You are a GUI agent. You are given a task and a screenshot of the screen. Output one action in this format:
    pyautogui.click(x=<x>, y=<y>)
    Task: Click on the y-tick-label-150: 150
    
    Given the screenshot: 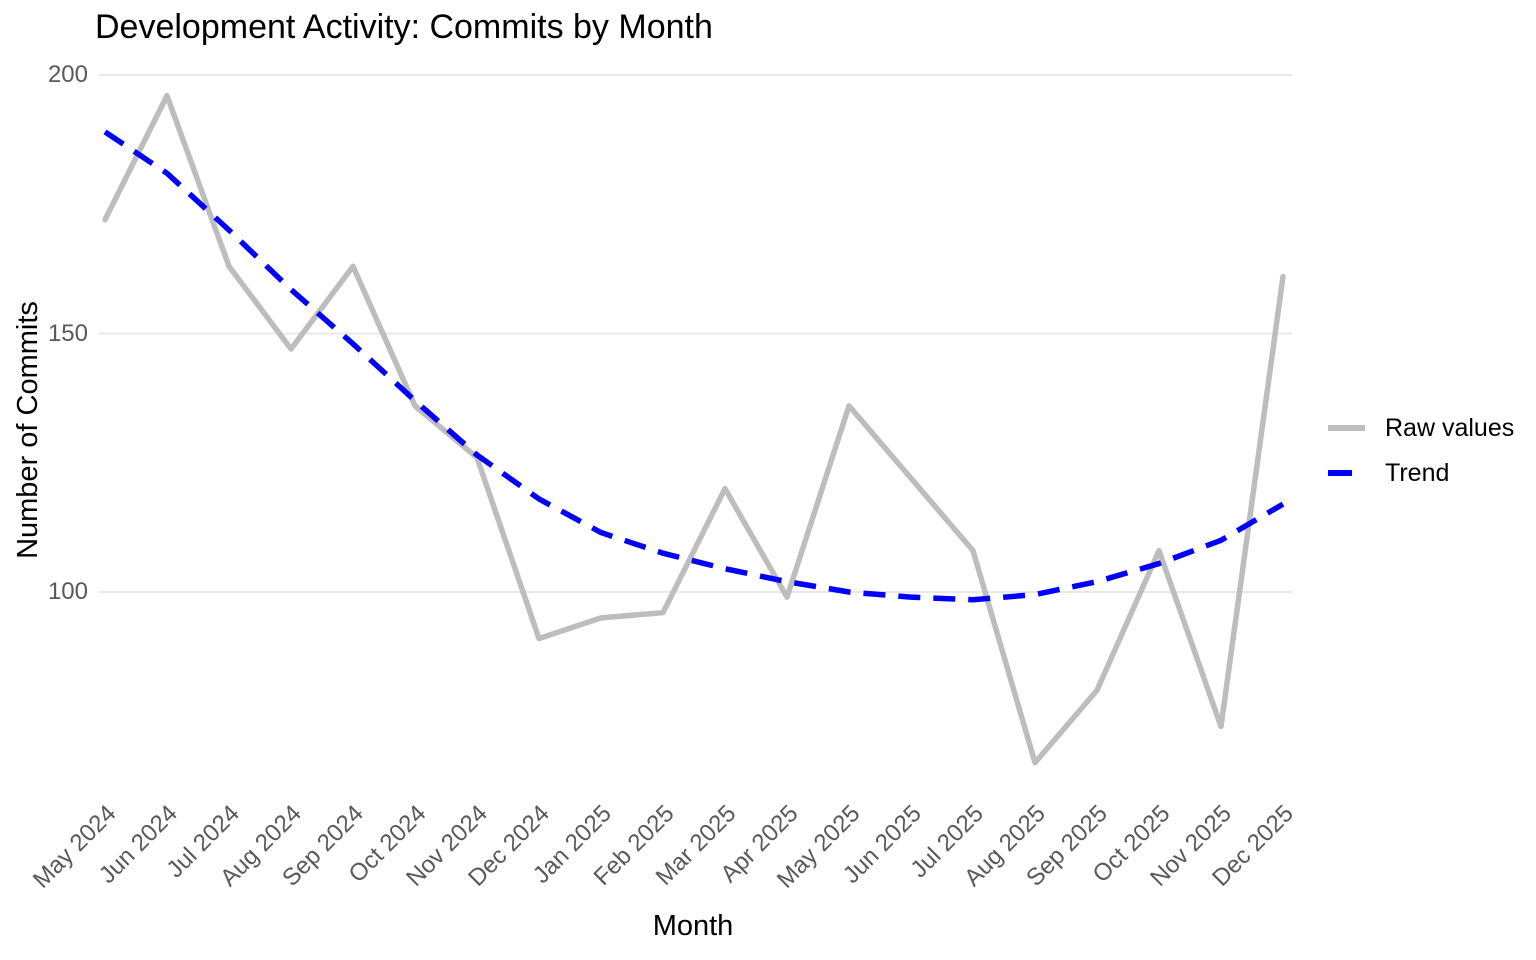 What is the action you would take?
    pyautogui.click(x=67, y=333)
    